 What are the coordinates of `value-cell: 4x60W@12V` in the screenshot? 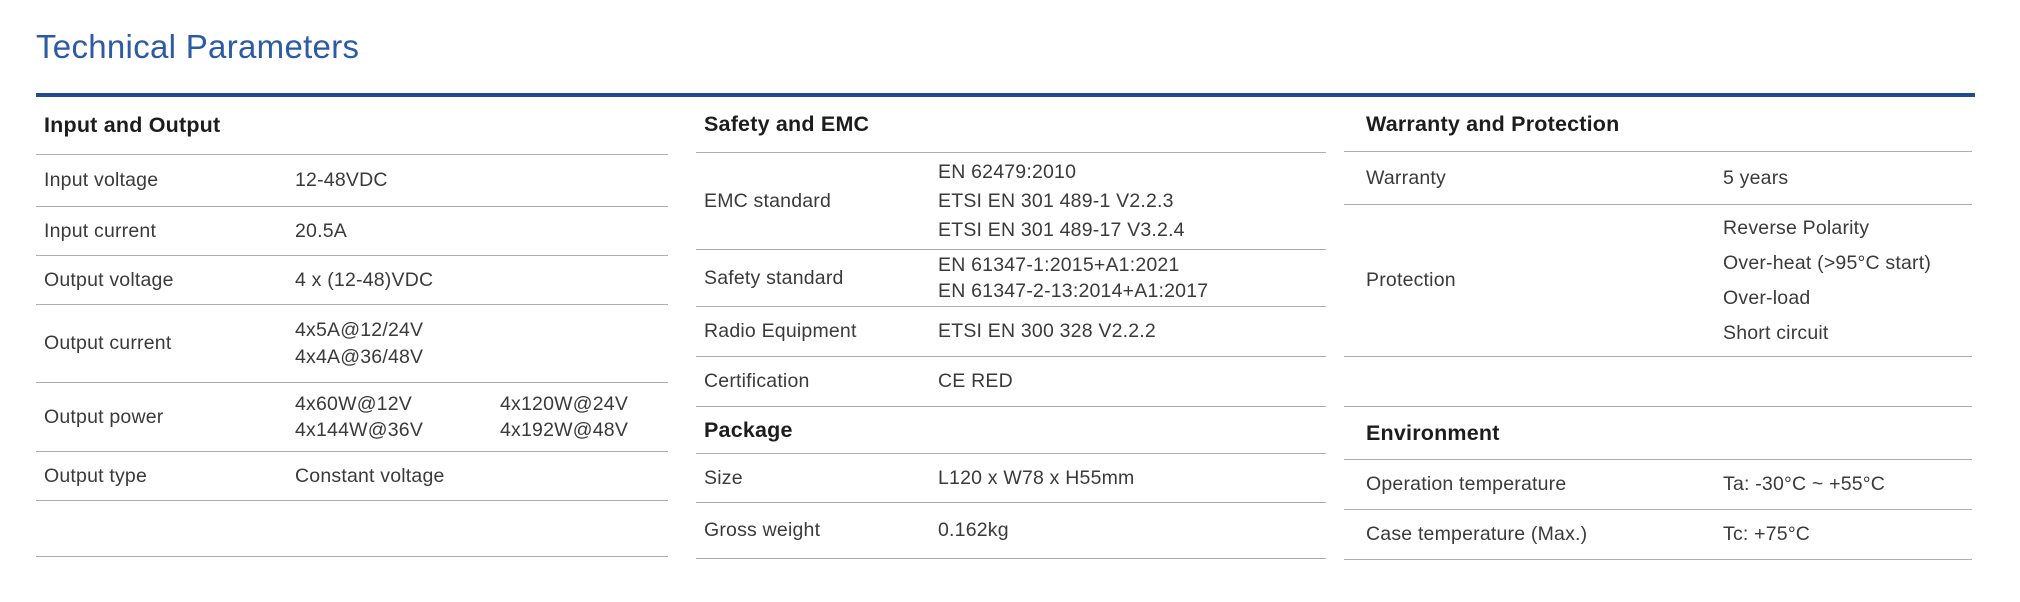 It's located at (353, 404).